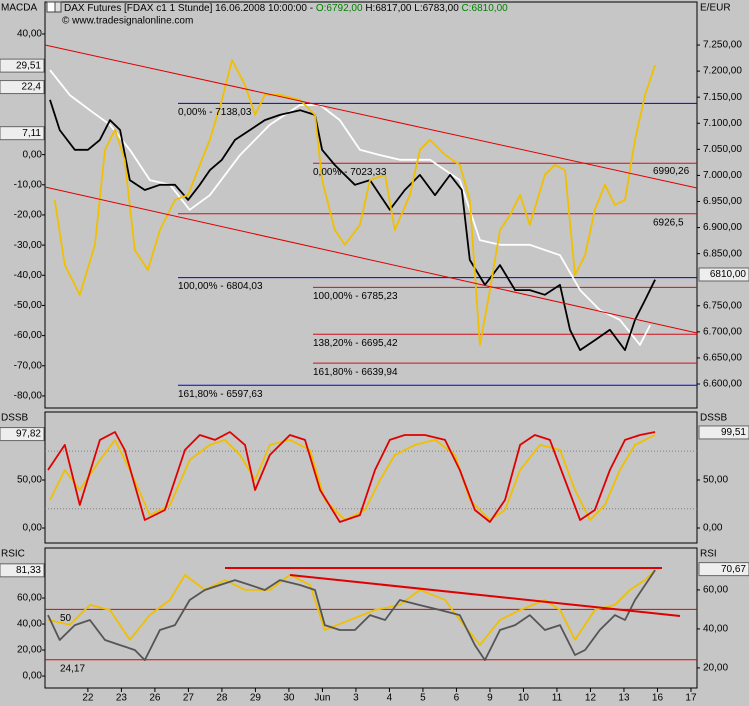 The height and width of the screenshot is (706, 749). Describe the element at coordinates (624, 698) in the screenshot. I see `x-tick-label: 13` at that location.